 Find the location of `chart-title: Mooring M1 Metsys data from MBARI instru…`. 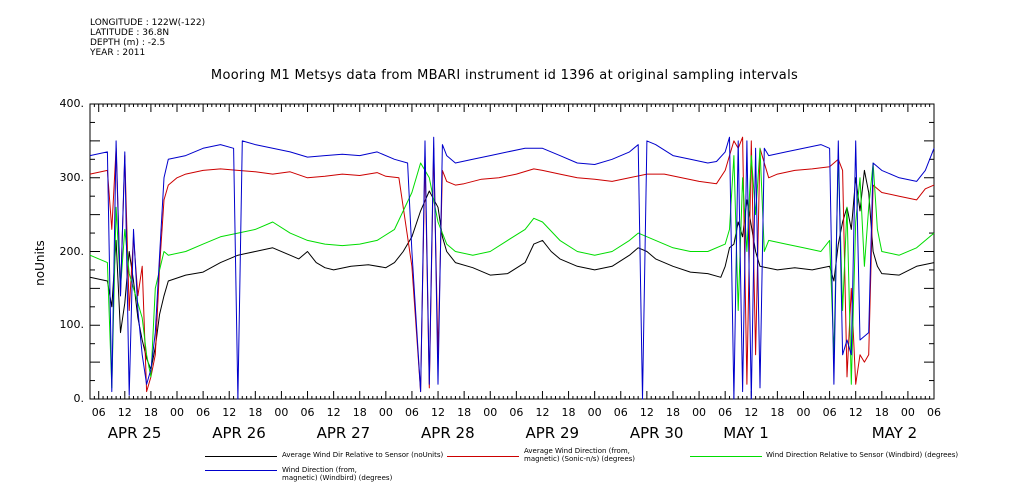

chart-title: Mooring M1 Metsys data from MBARI instru… is located at coordinates (504, 75).